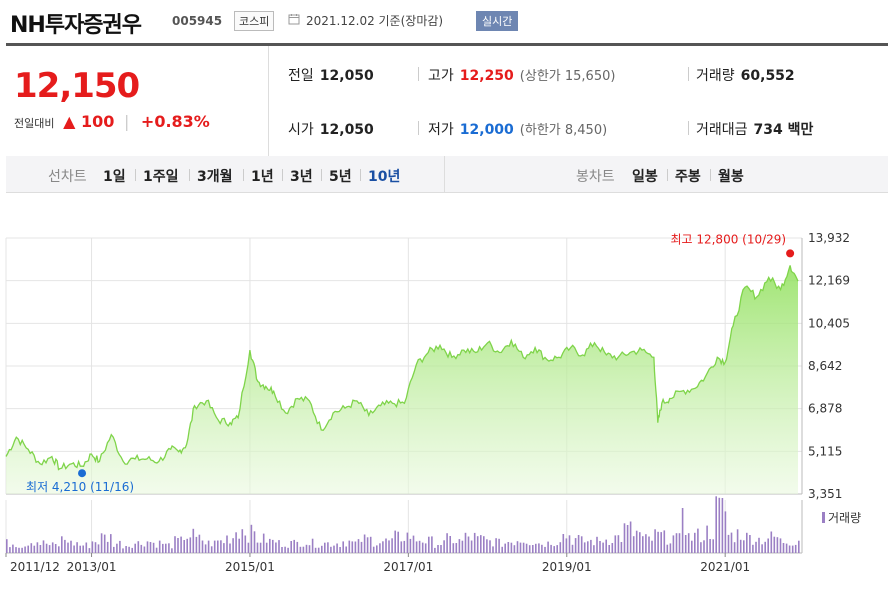  I want to click on volume-legend: 거래량, so click(844, 518).